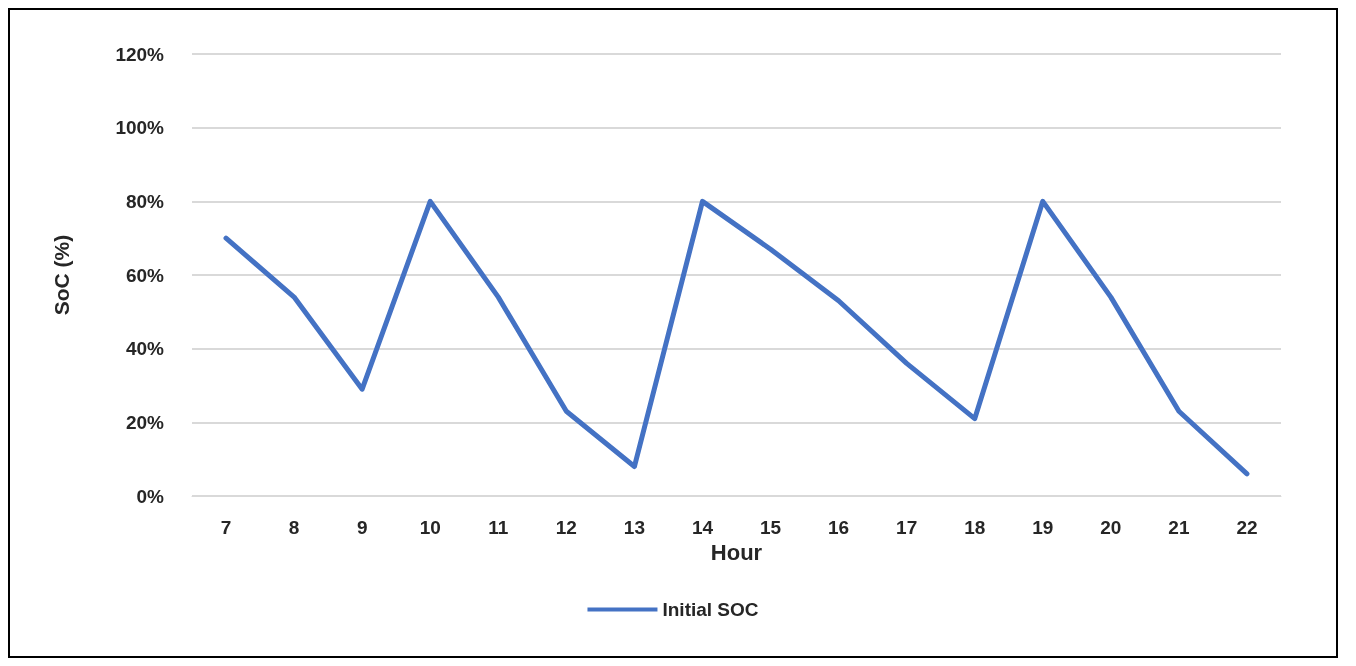 This screenshot has height=666, width=1356. I want to click on x-tick-label: 18, so click(975, 527).